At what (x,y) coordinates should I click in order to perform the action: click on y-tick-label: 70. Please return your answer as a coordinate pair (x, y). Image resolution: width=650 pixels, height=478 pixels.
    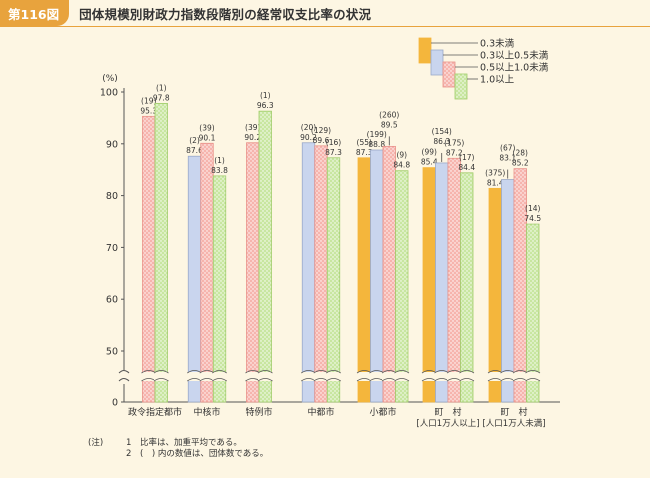
    Looking at the image, I should click on (112, 248).